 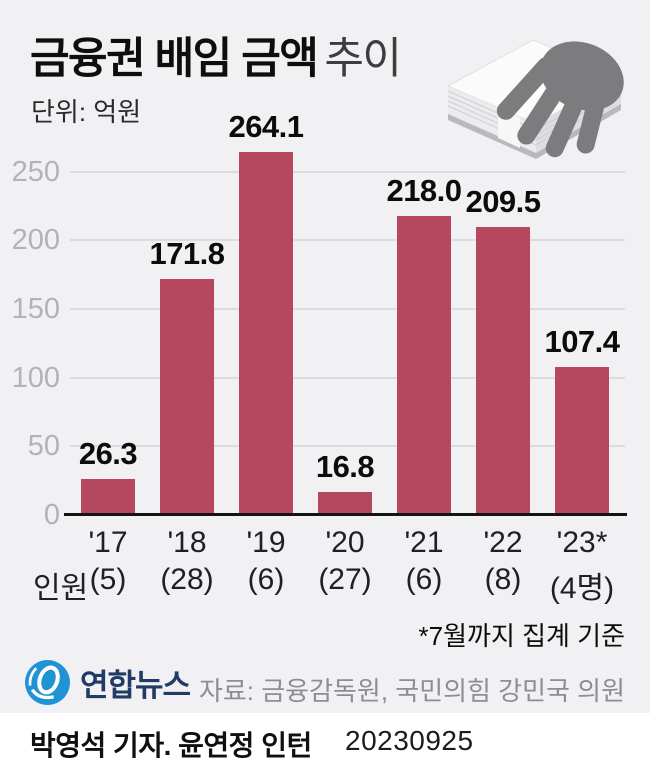 I want to click on bar-value-label: 26.3, so click(x=108, y=453).